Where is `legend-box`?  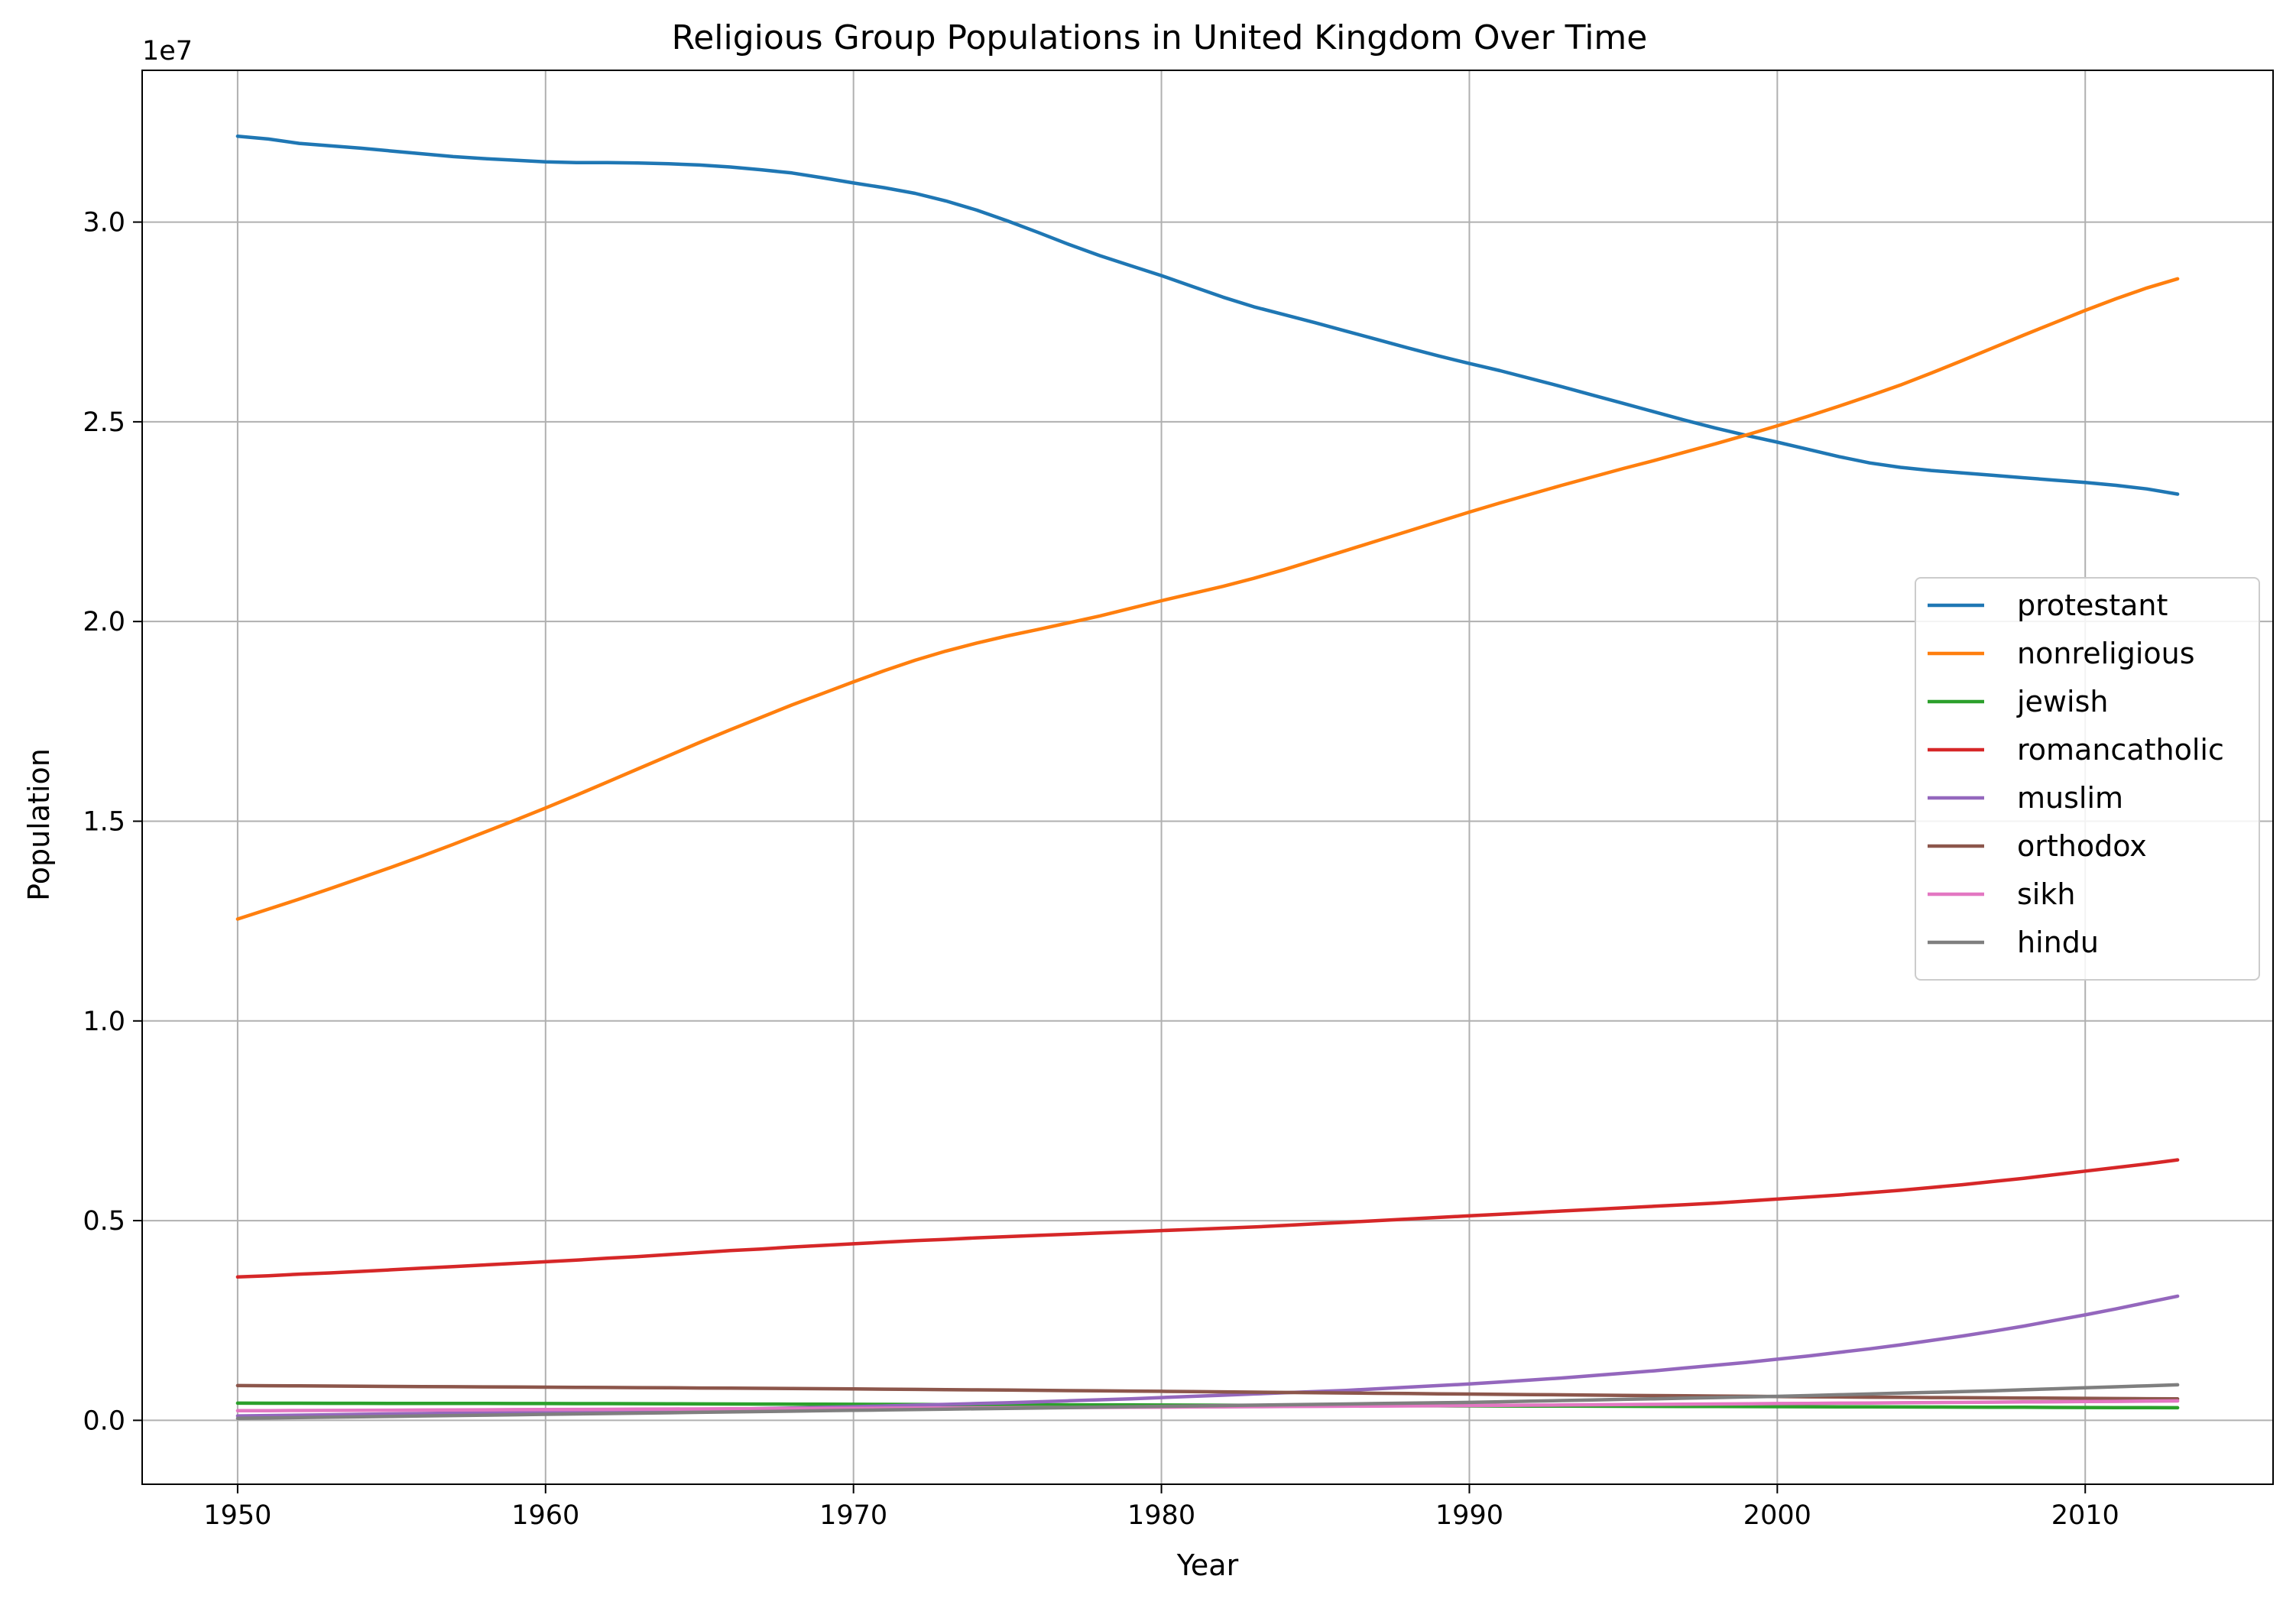
legend-box is located at coordinates (2087, 779).